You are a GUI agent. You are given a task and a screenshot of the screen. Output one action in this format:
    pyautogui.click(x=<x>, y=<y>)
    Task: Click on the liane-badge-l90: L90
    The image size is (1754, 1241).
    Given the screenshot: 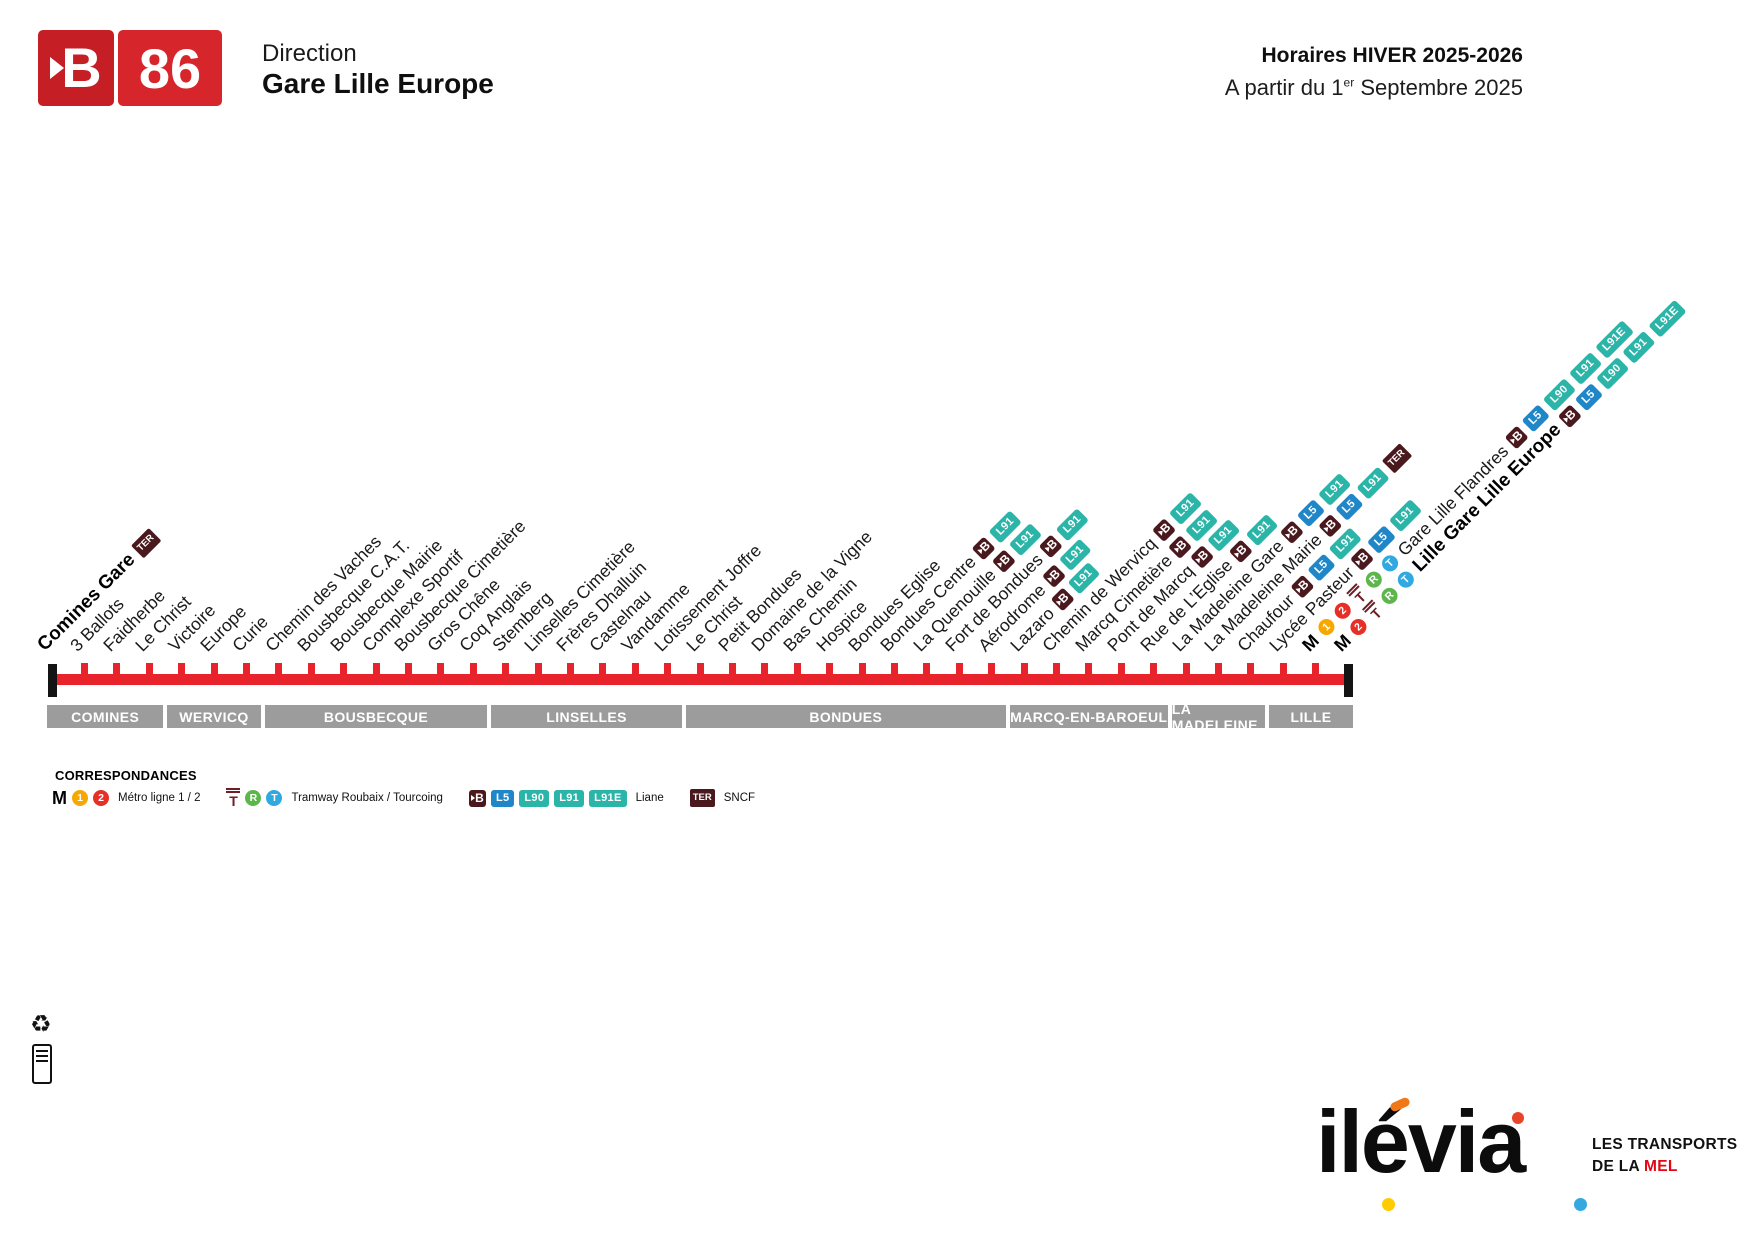 What is the action you would take?
    pyautogui.click(x=534, y=798)
    